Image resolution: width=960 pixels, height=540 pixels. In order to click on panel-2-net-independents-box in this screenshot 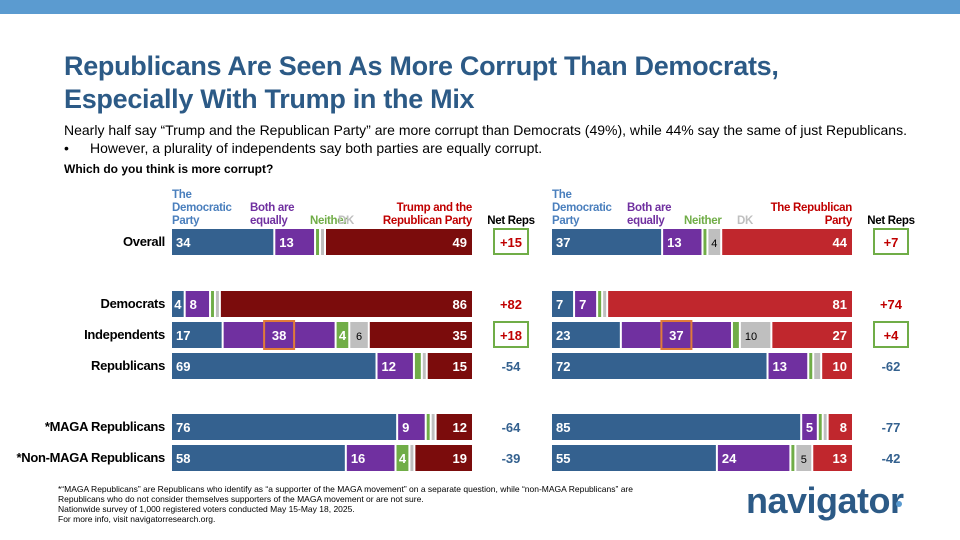, I will do `click(891, 334)`.